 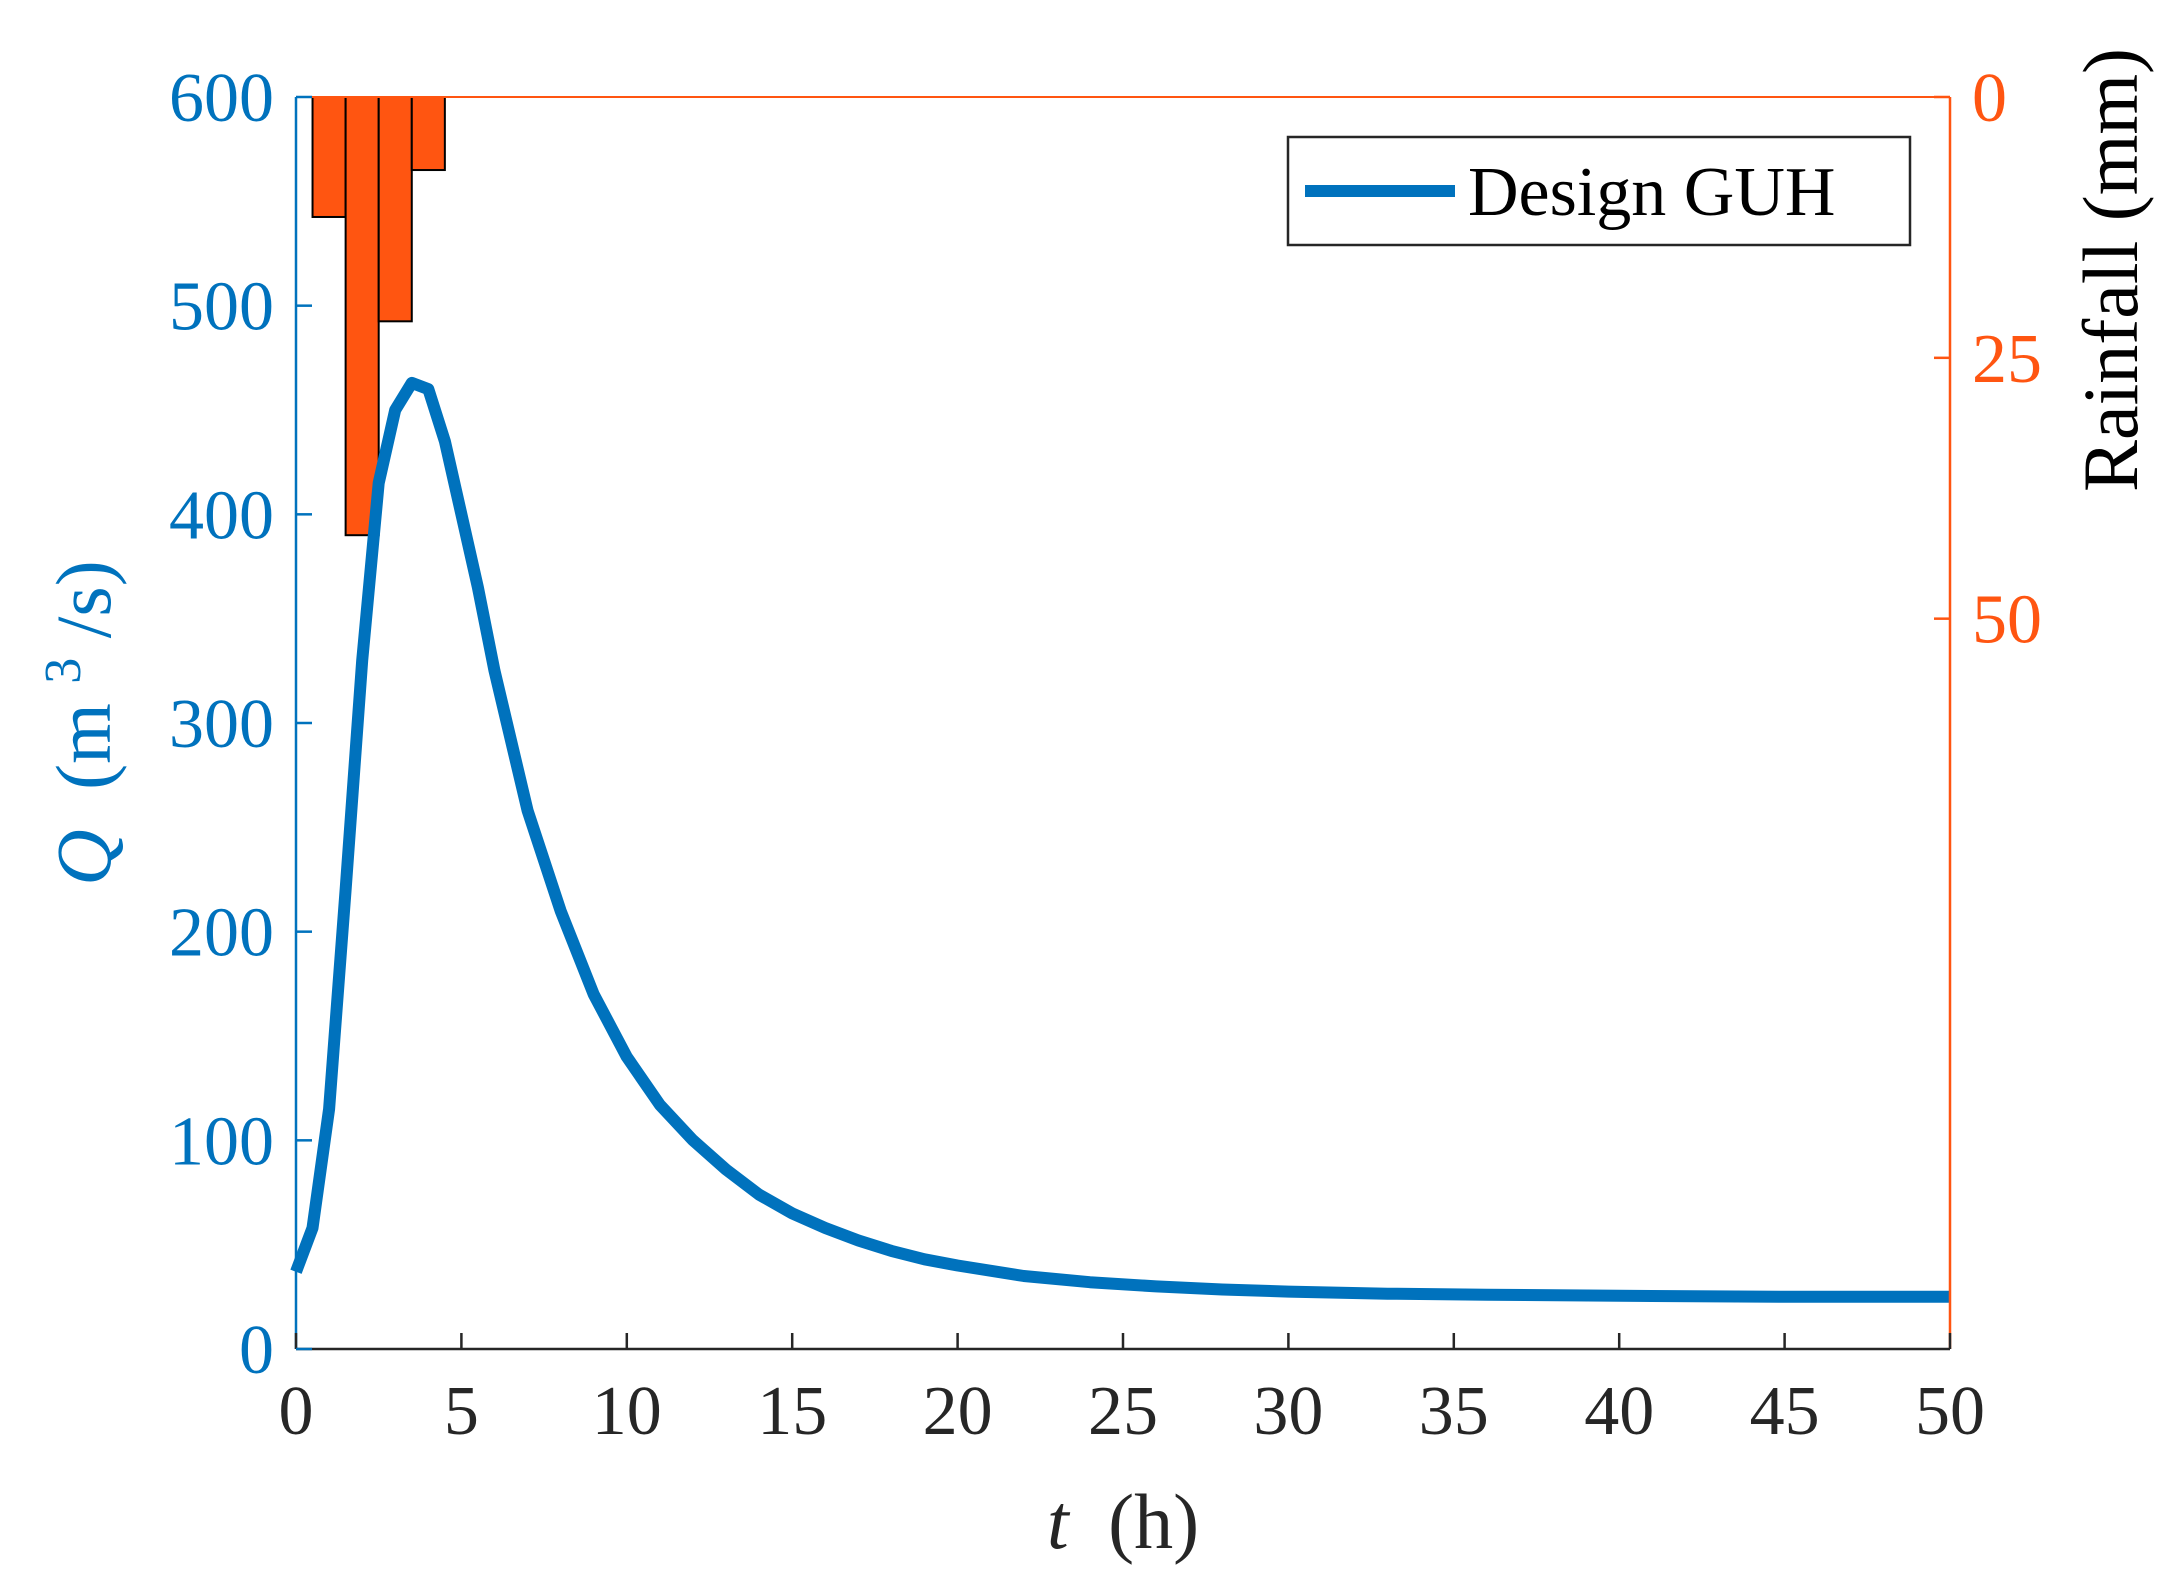 I want to click on left-y-tick-label: 0, so click(x=256, y=1350).